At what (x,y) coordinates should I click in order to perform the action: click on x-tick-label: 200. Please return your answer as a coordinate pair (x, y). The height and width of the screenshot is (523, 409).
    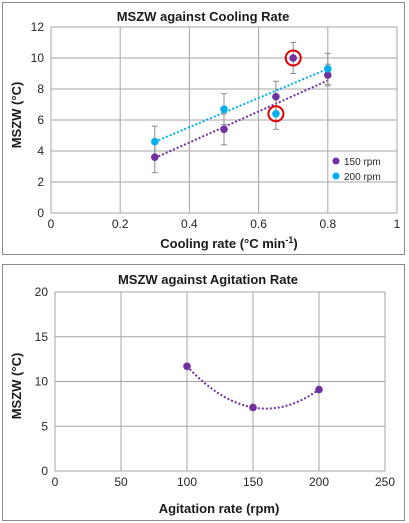
    Looking at the image, I should click on (319, 482).